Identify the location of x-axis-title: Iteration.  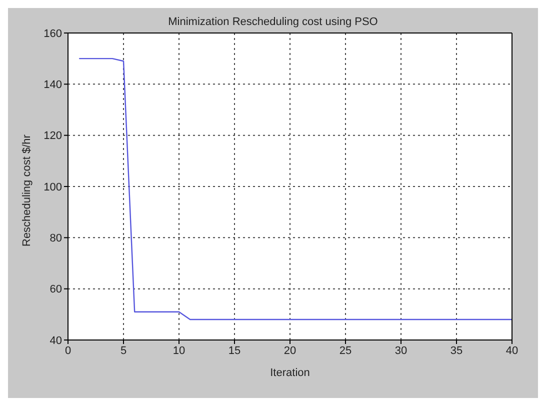
(290, 373).